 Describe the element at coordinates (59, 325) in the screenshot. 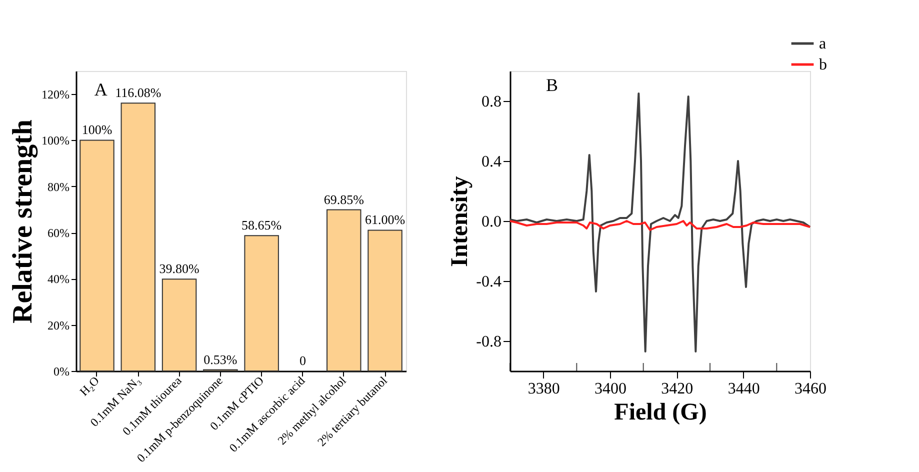

I see `y-tick-label: 20%` at that location.